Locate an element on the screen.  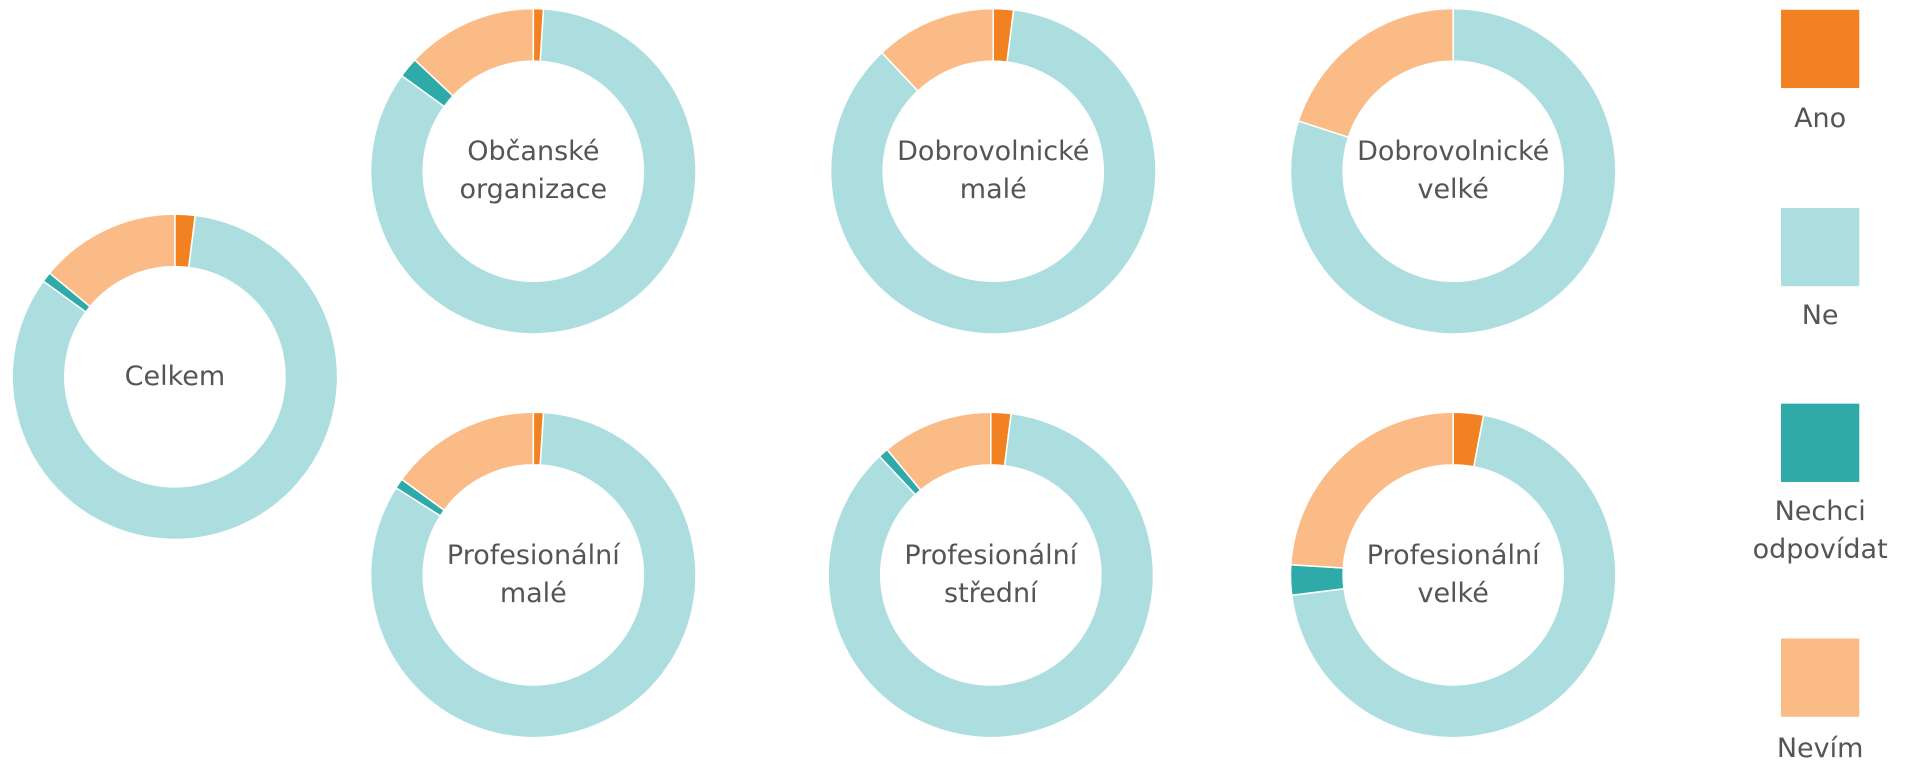
donut-label: Profesionální velké is located at coordinates (1453, 574).